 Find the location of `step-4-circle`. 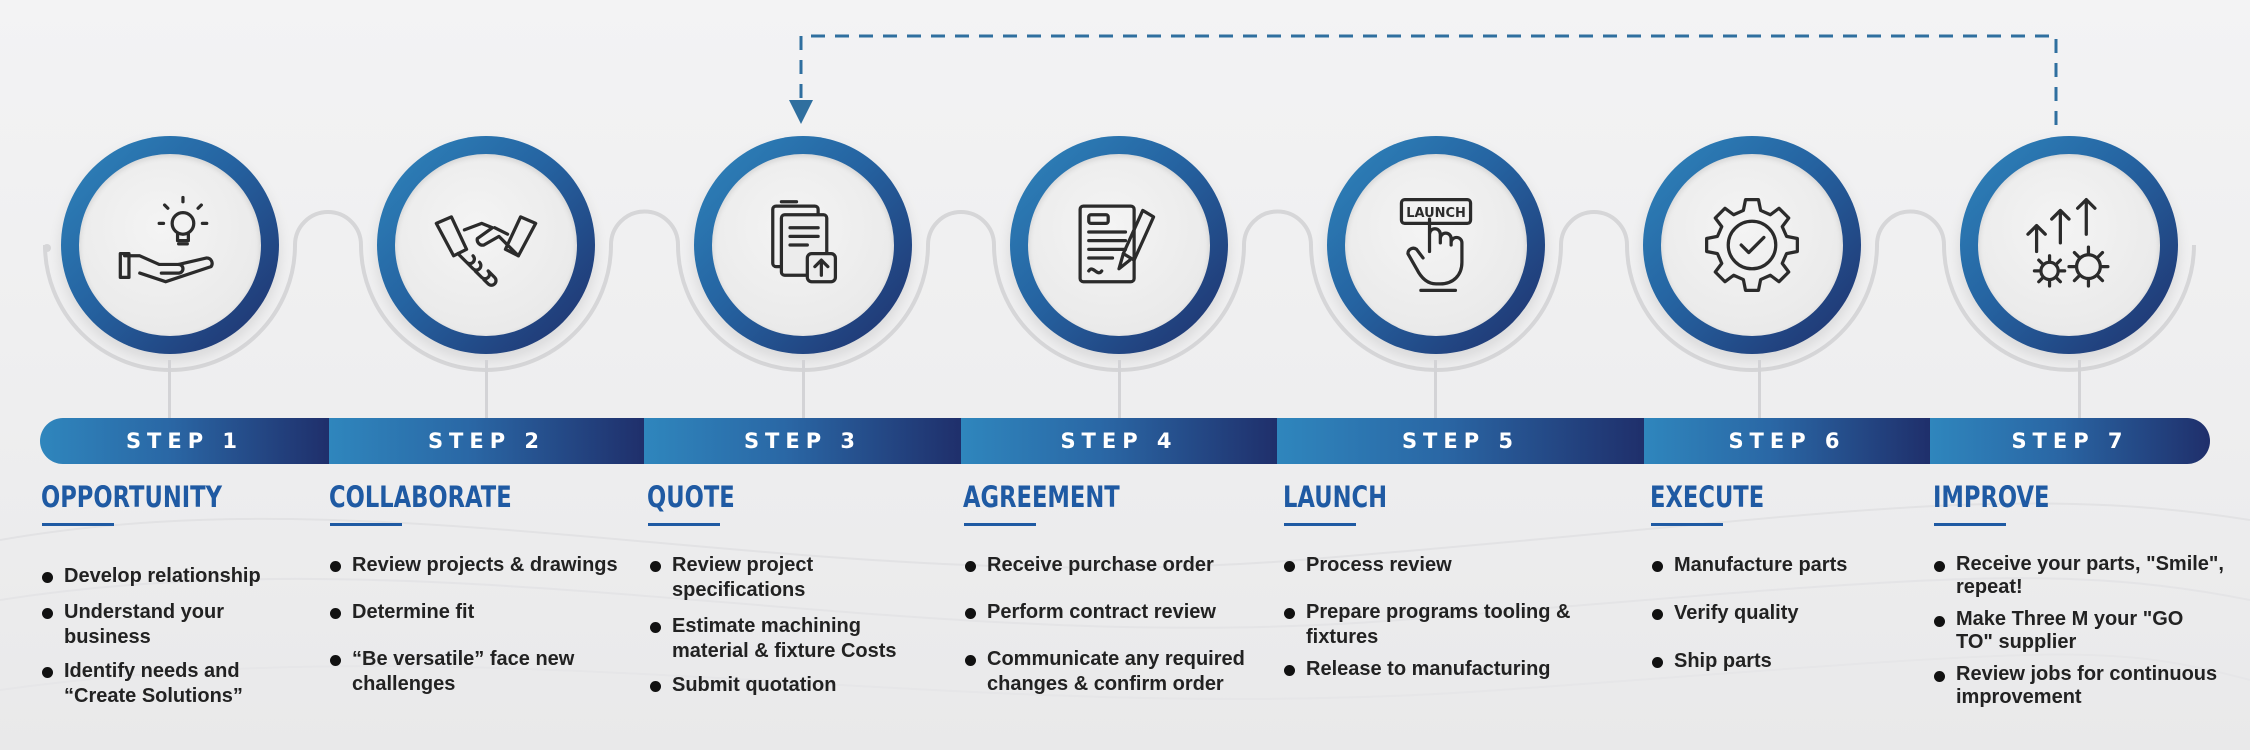

step-4-circle is located at coordinates (1119, 245).